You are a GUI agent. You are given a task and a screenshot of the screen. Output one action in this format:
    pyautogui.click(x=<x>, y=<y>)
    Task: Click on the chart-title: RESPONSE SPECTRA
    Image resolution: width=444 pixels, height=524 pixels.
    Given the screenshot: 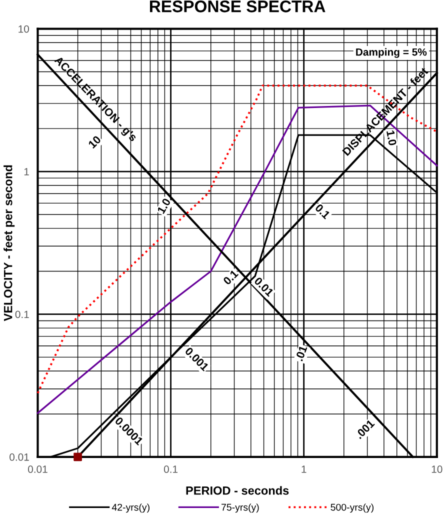 What is the action you would take?
    pyautogui.click(x=238, y=6)
    